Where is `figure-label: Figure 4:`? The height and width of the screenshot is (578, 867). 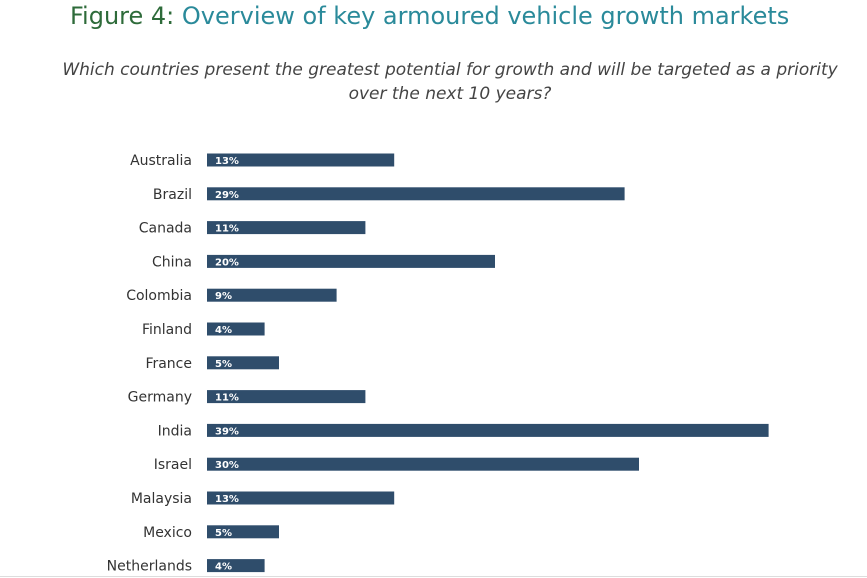
figure-label: Figure 4: is located at coordinates (122, 16).